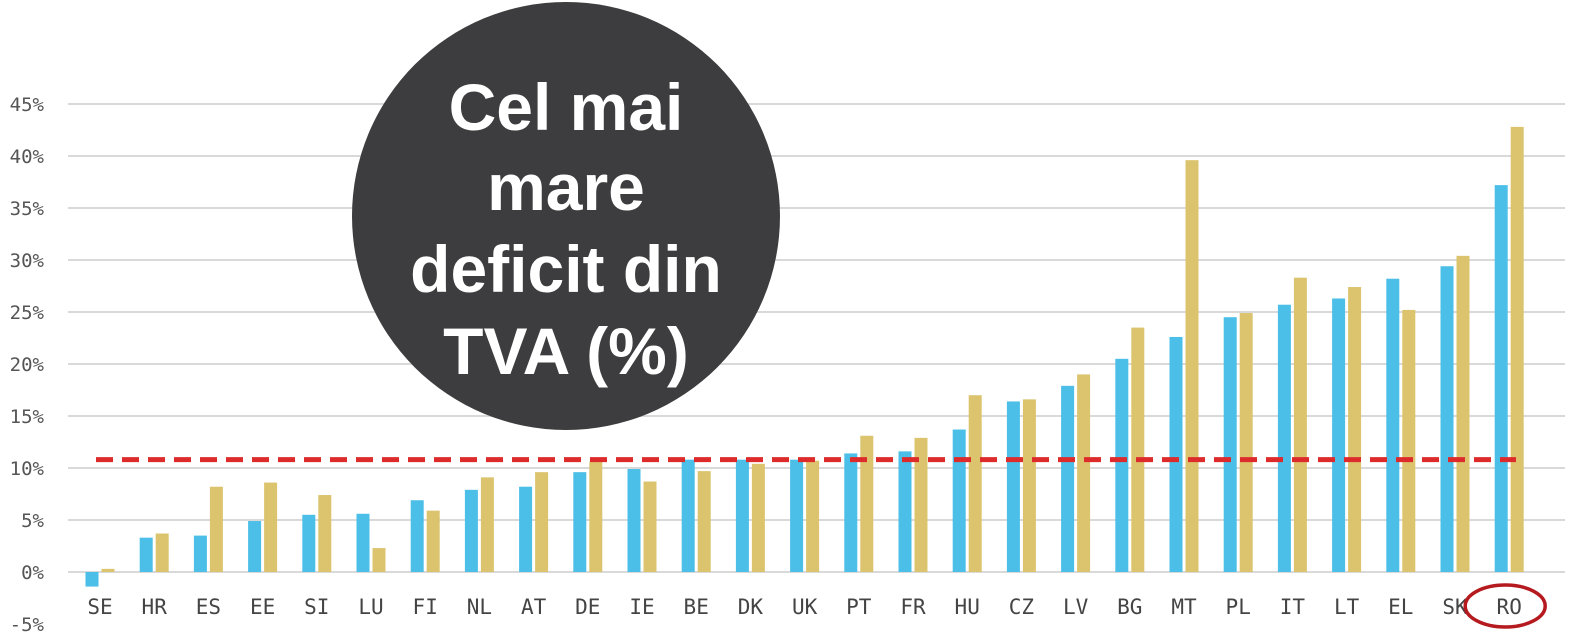 The width and height of the screenshot is (1575, 642). Describe the element at coordinates (859, 607) in the screenshot. I see `x-tick-label: PT` at that location.